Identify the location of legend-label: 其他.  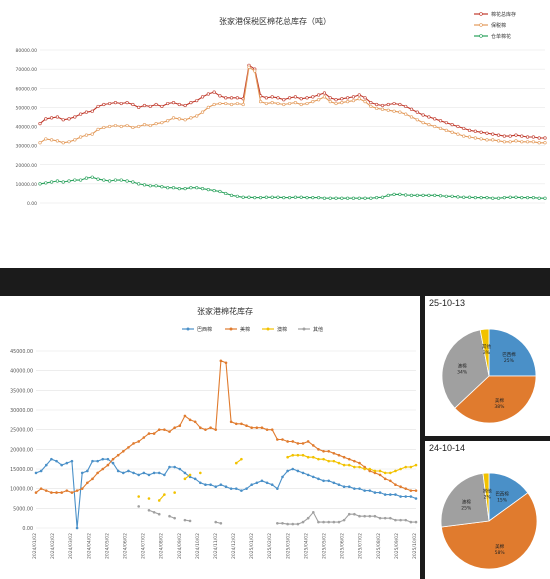
(318, 329).